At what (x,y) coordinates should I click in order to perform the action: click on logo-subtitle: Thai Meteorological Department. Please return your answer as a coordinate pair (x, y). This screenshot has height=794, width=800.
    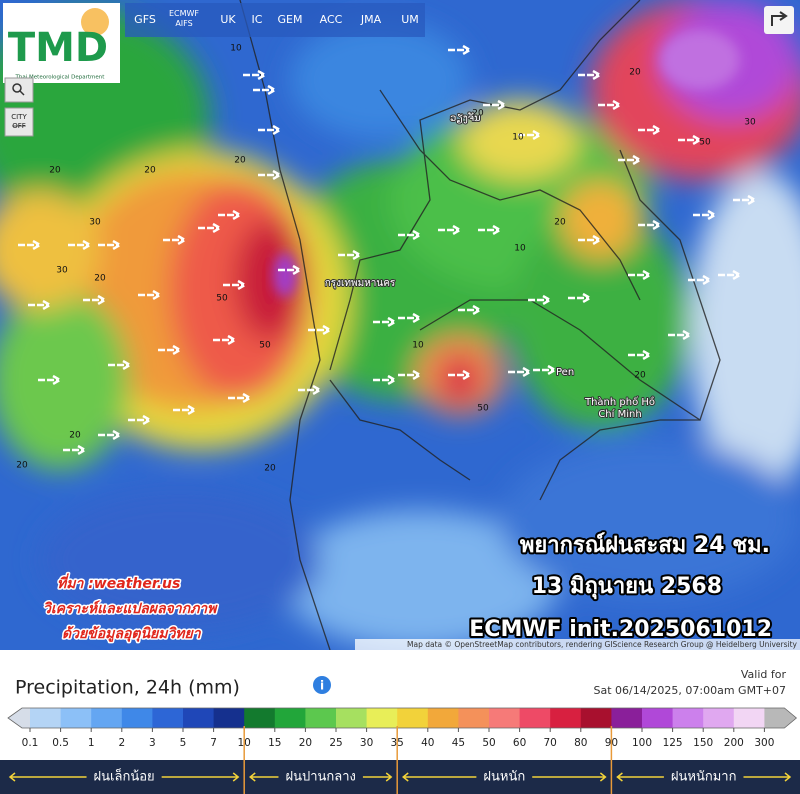
    Looking at the image, I should click on (60, 78).